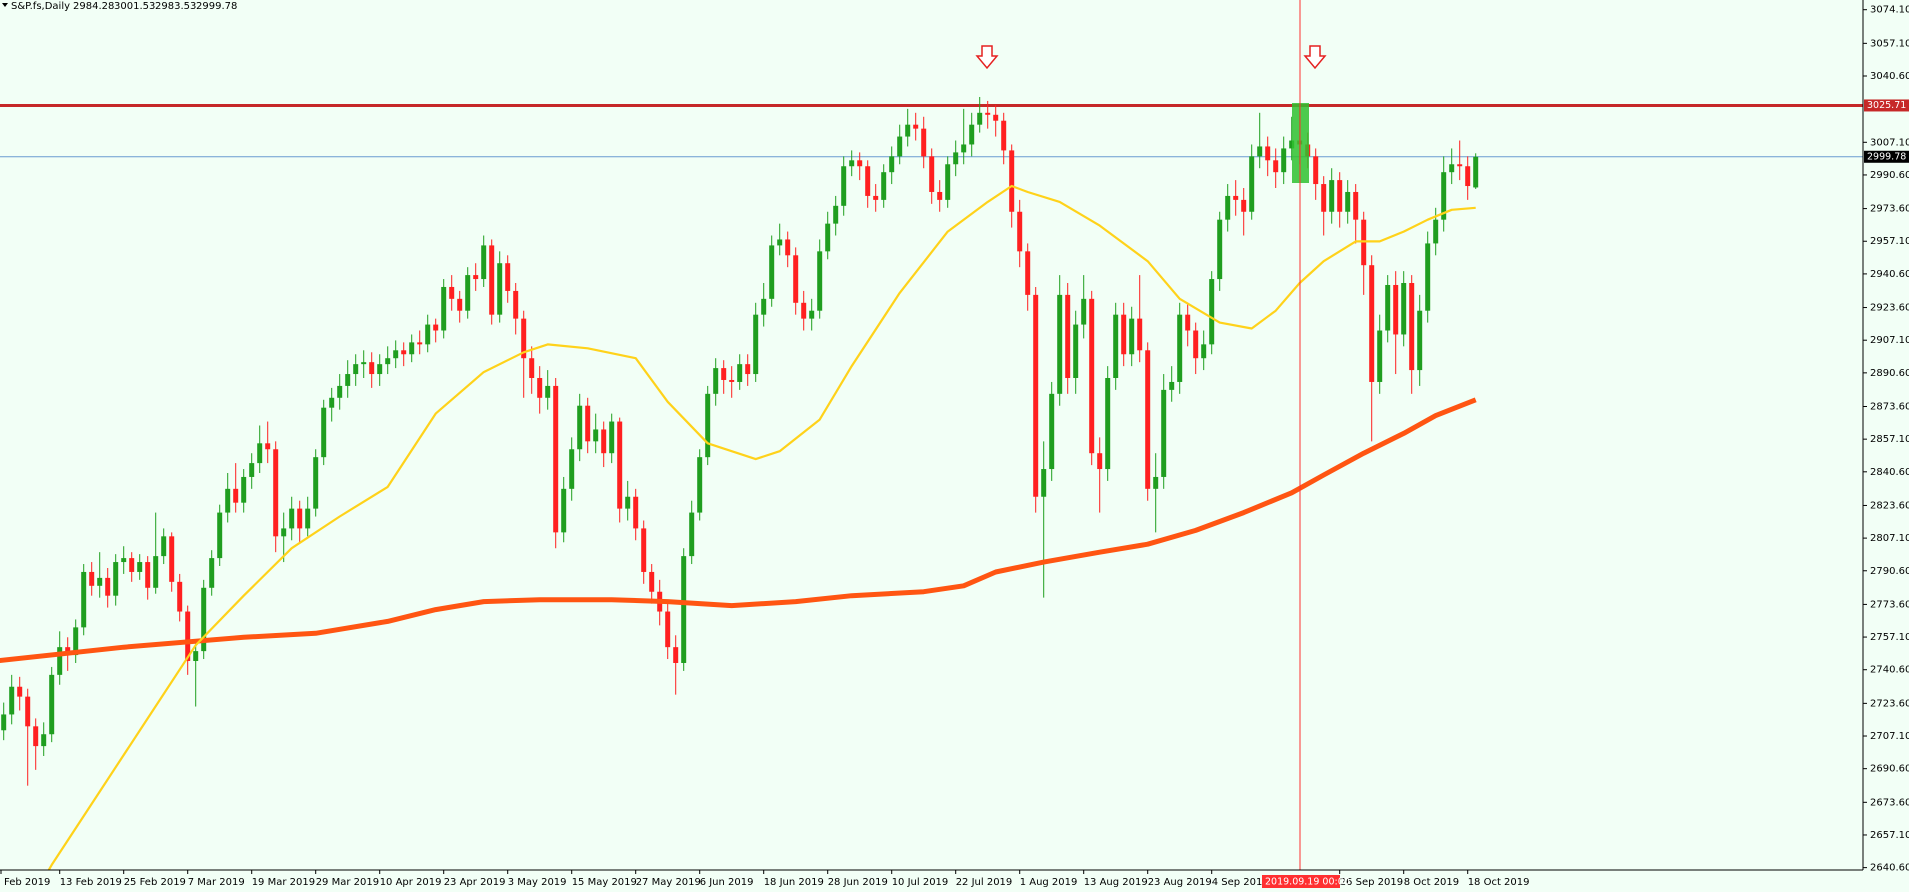  What do you see at coordinates (1889, 439) in the screenshot?
I see `y-tick-label: 2857.10` at bounding box center [1889, 439].